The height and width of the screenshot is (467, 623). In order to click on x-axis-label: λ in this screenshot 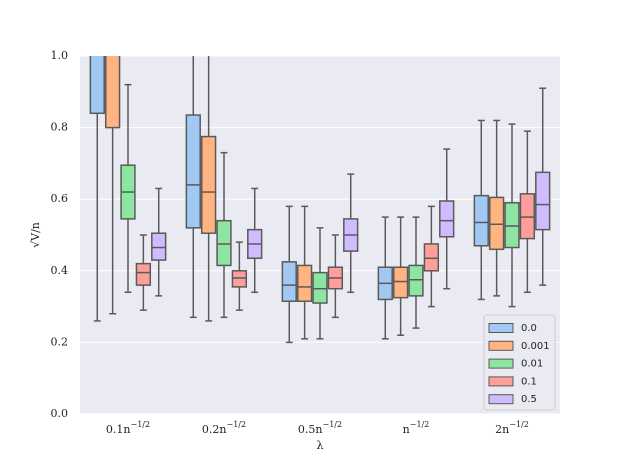, I will do `click(320, 445)`.